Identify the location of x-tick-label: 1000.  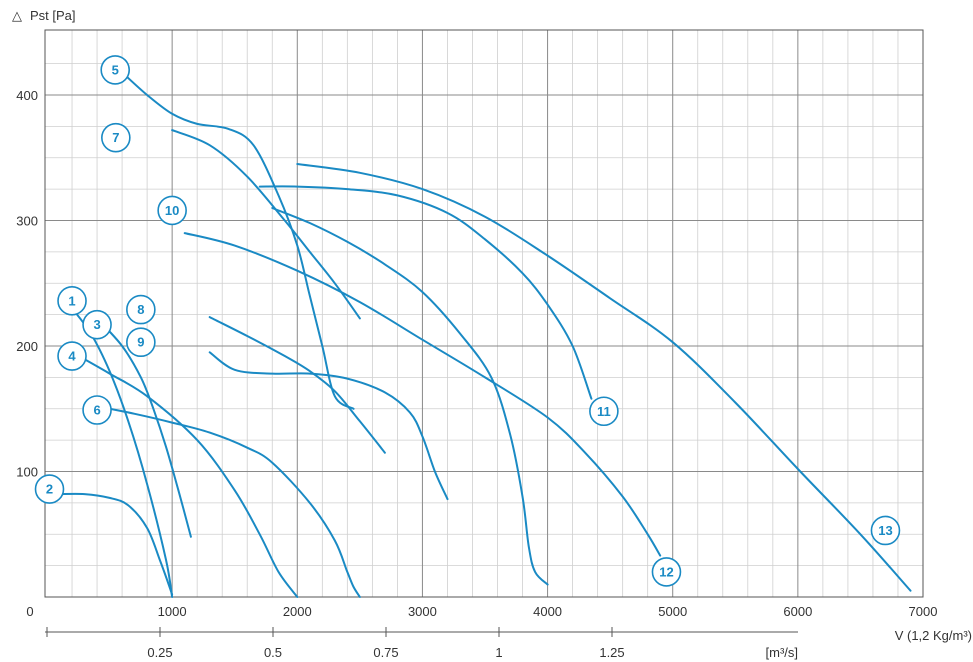
(172, 611).